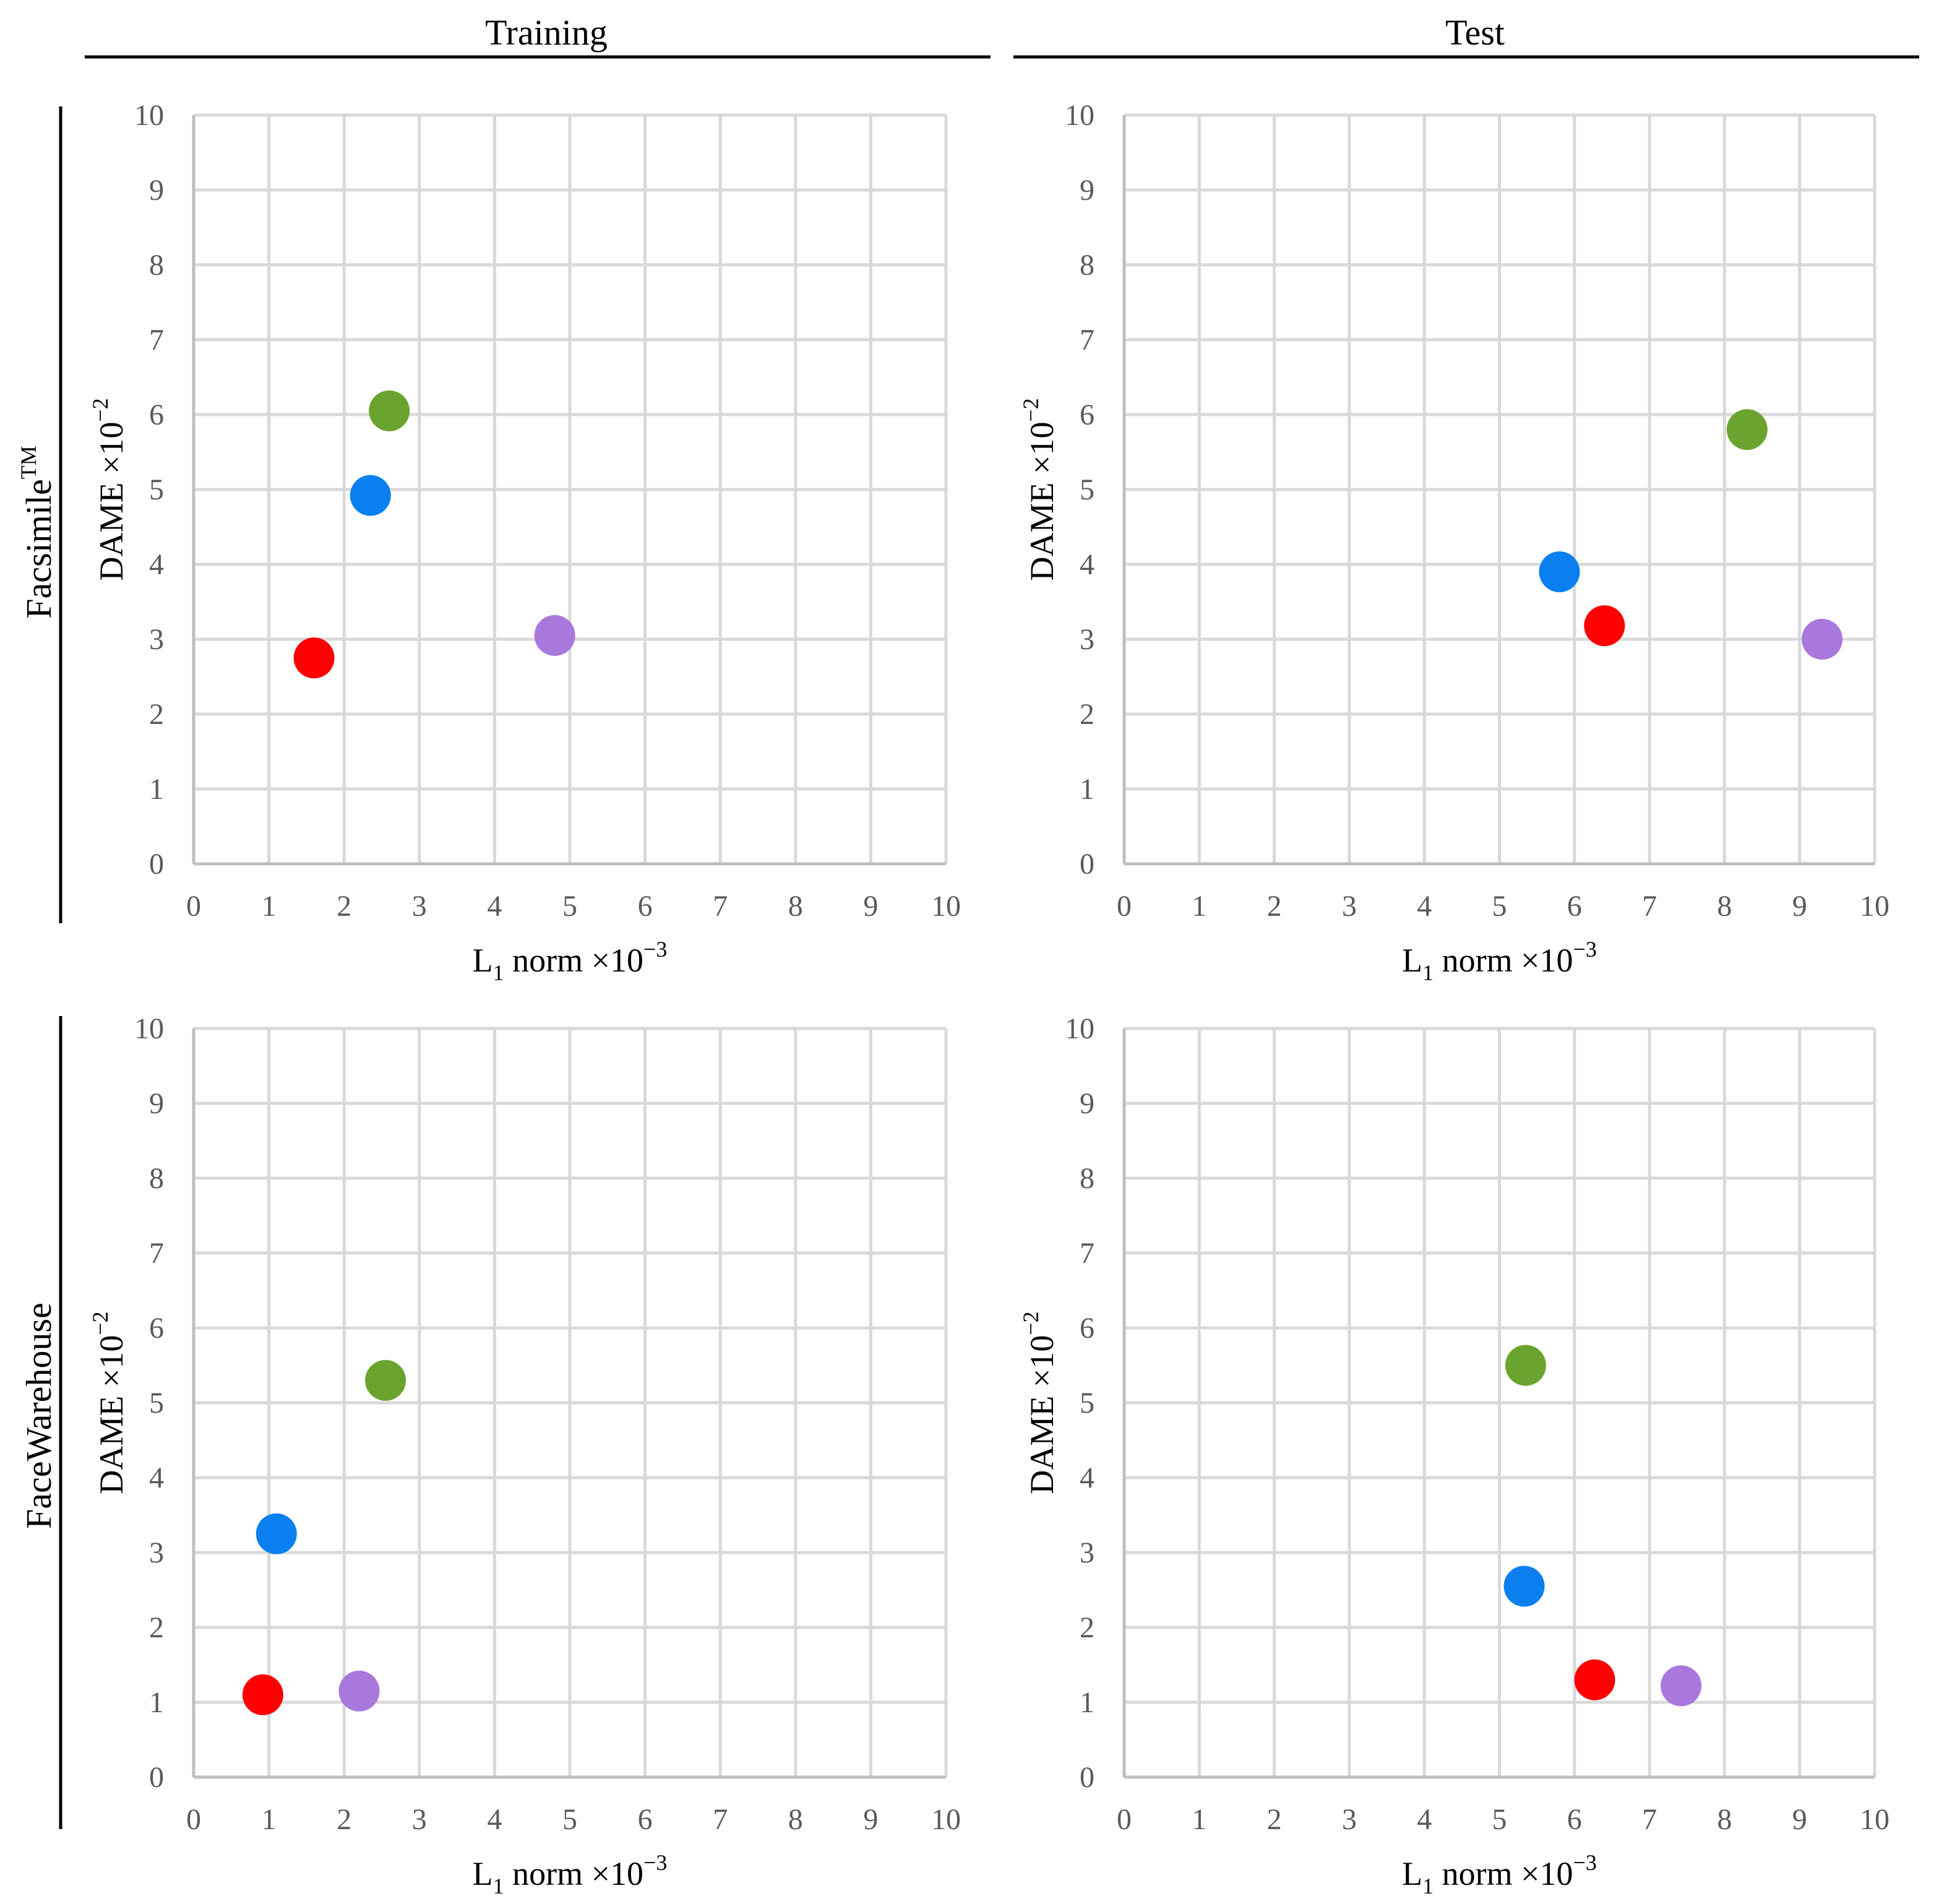 The width and height of the screenshot is (1939, 1904). I want to click on row-title-facsimile: FacsimileTM, so click(37, 532).